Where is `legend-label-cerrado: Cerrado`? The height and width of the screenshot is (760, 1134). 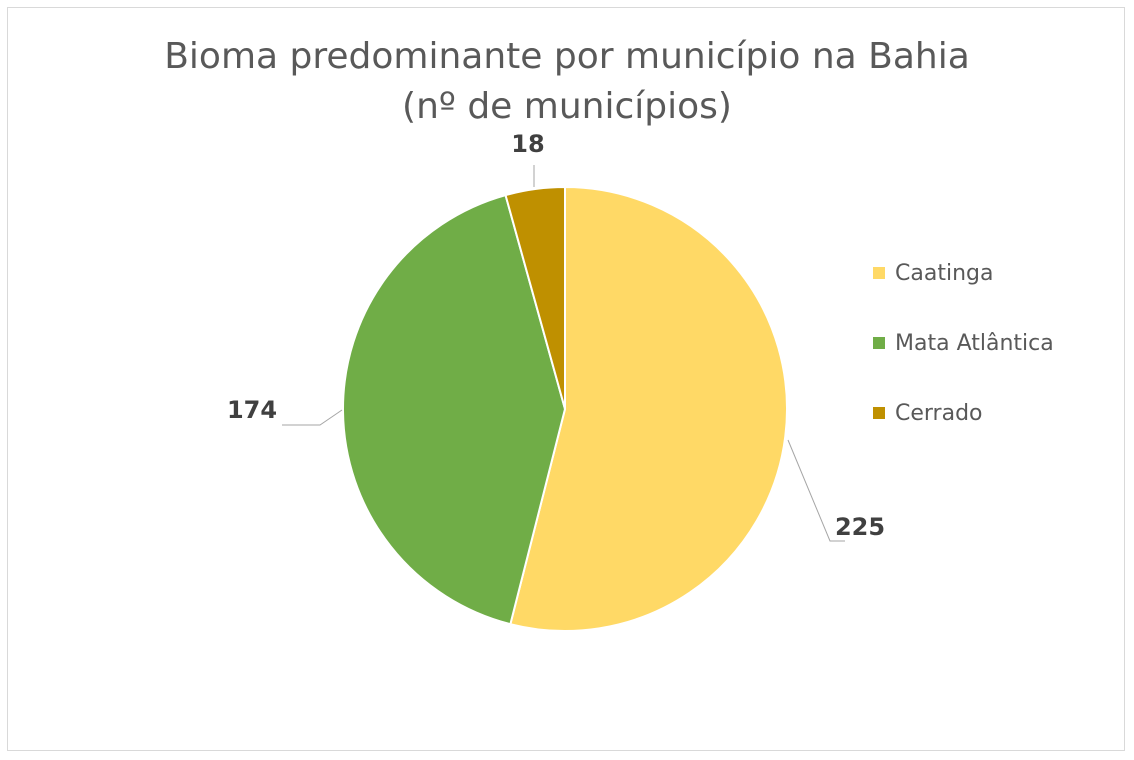 legend-label-cerrado: Cerrado is located at coordinates (939, 413).